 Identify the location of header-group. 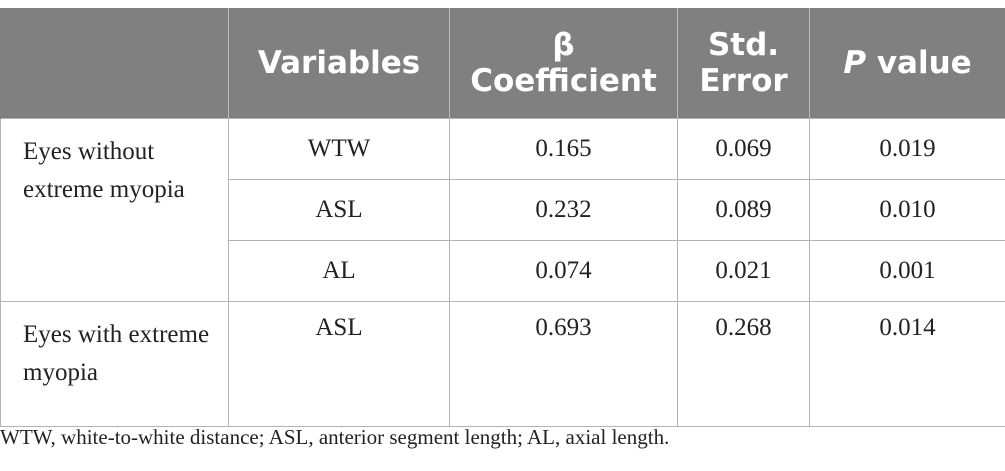
(114, 63).